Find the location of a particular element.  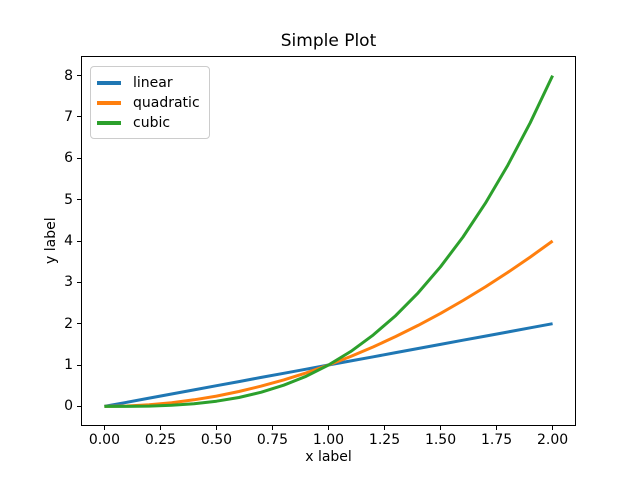

chart-title: Simple Plot is located at coordinates (328, 41).